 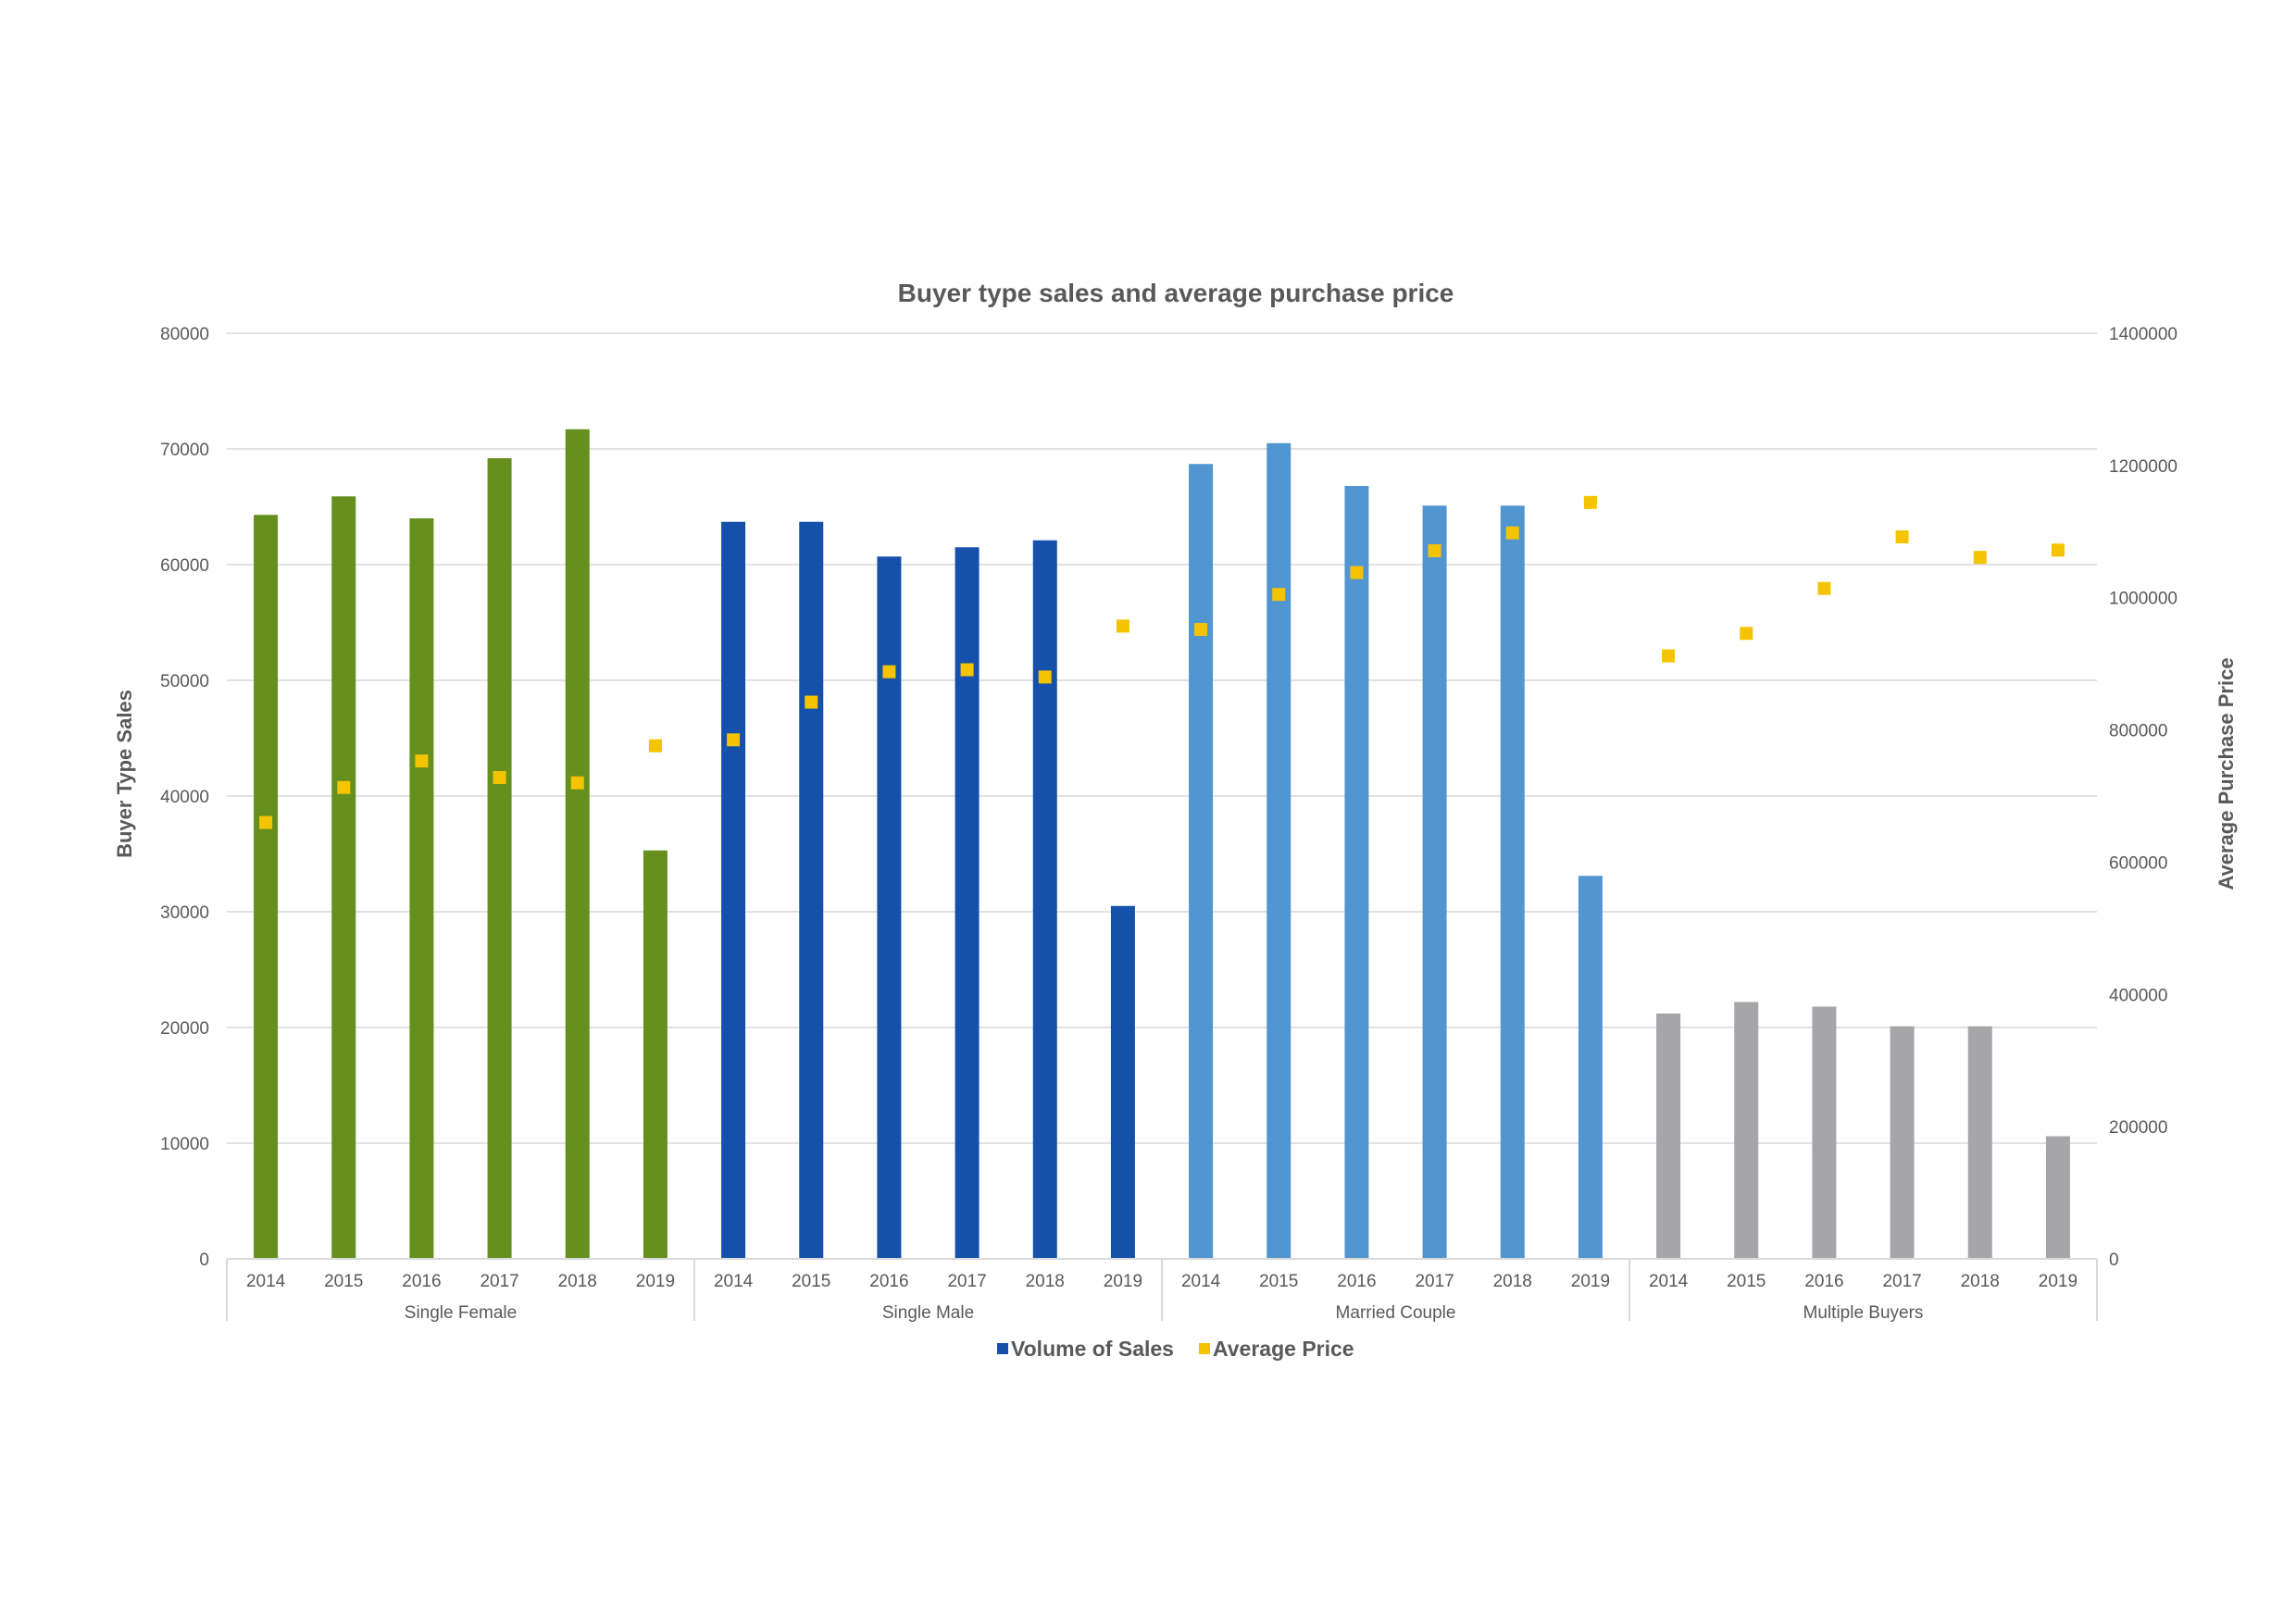 I want to click on legend-label-price: Average Price, so click(x=1283, y=1349).